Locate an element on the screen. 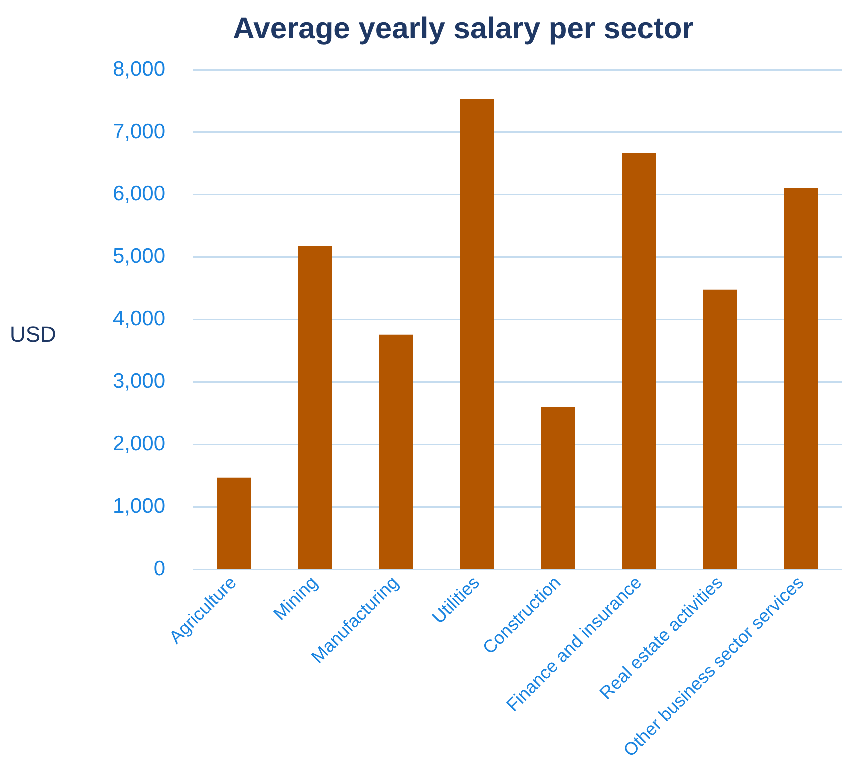 The image size is (850, 769). y-tick-label: 2,000 is located at coordinates (139, 444).